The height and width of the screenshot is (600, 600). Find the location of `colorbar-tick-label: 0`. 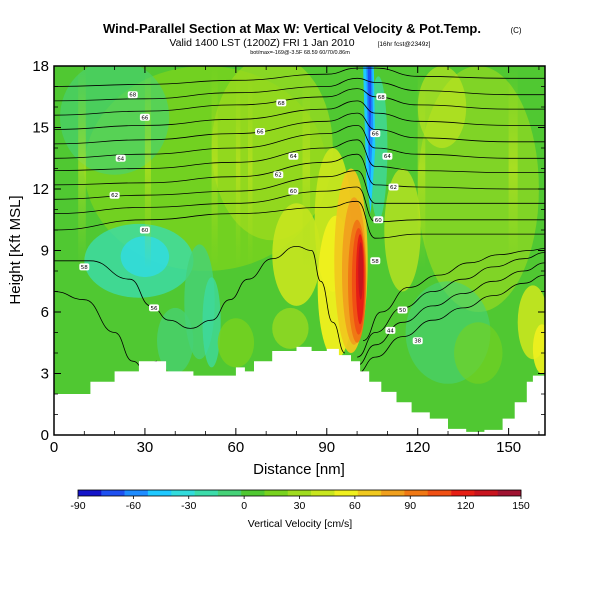

colorbar-tick-label: 0 is located at coordinates (244, 506).